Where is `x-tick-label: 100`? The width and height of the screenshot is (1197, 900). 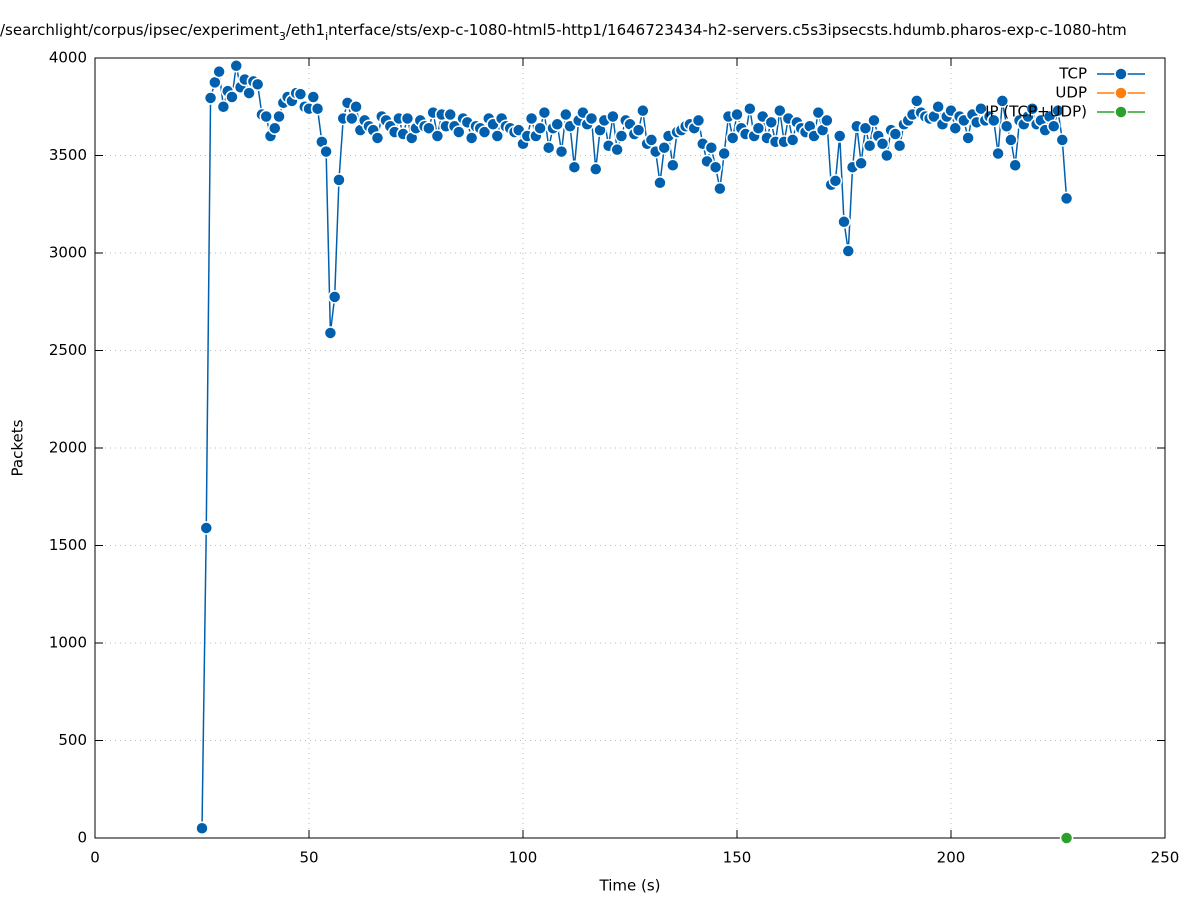
x-tick-label: 100 is located at coordinates (523, 858).